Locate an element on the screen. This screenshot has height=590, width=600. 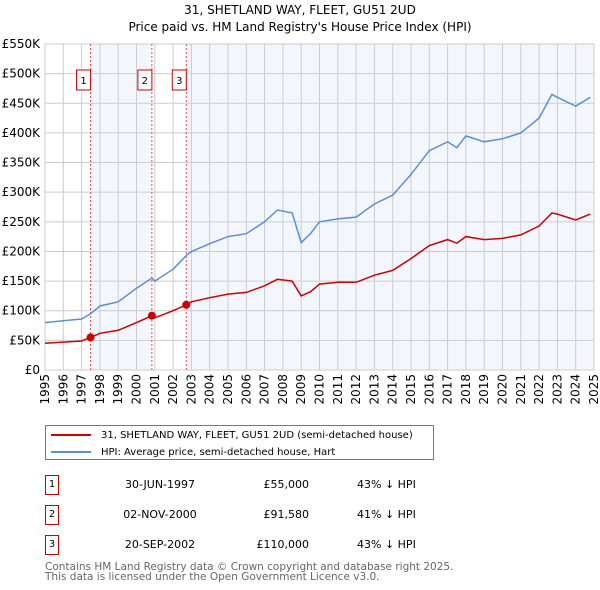
x-tick-label: 2001 is located at coordinates (155, 389).